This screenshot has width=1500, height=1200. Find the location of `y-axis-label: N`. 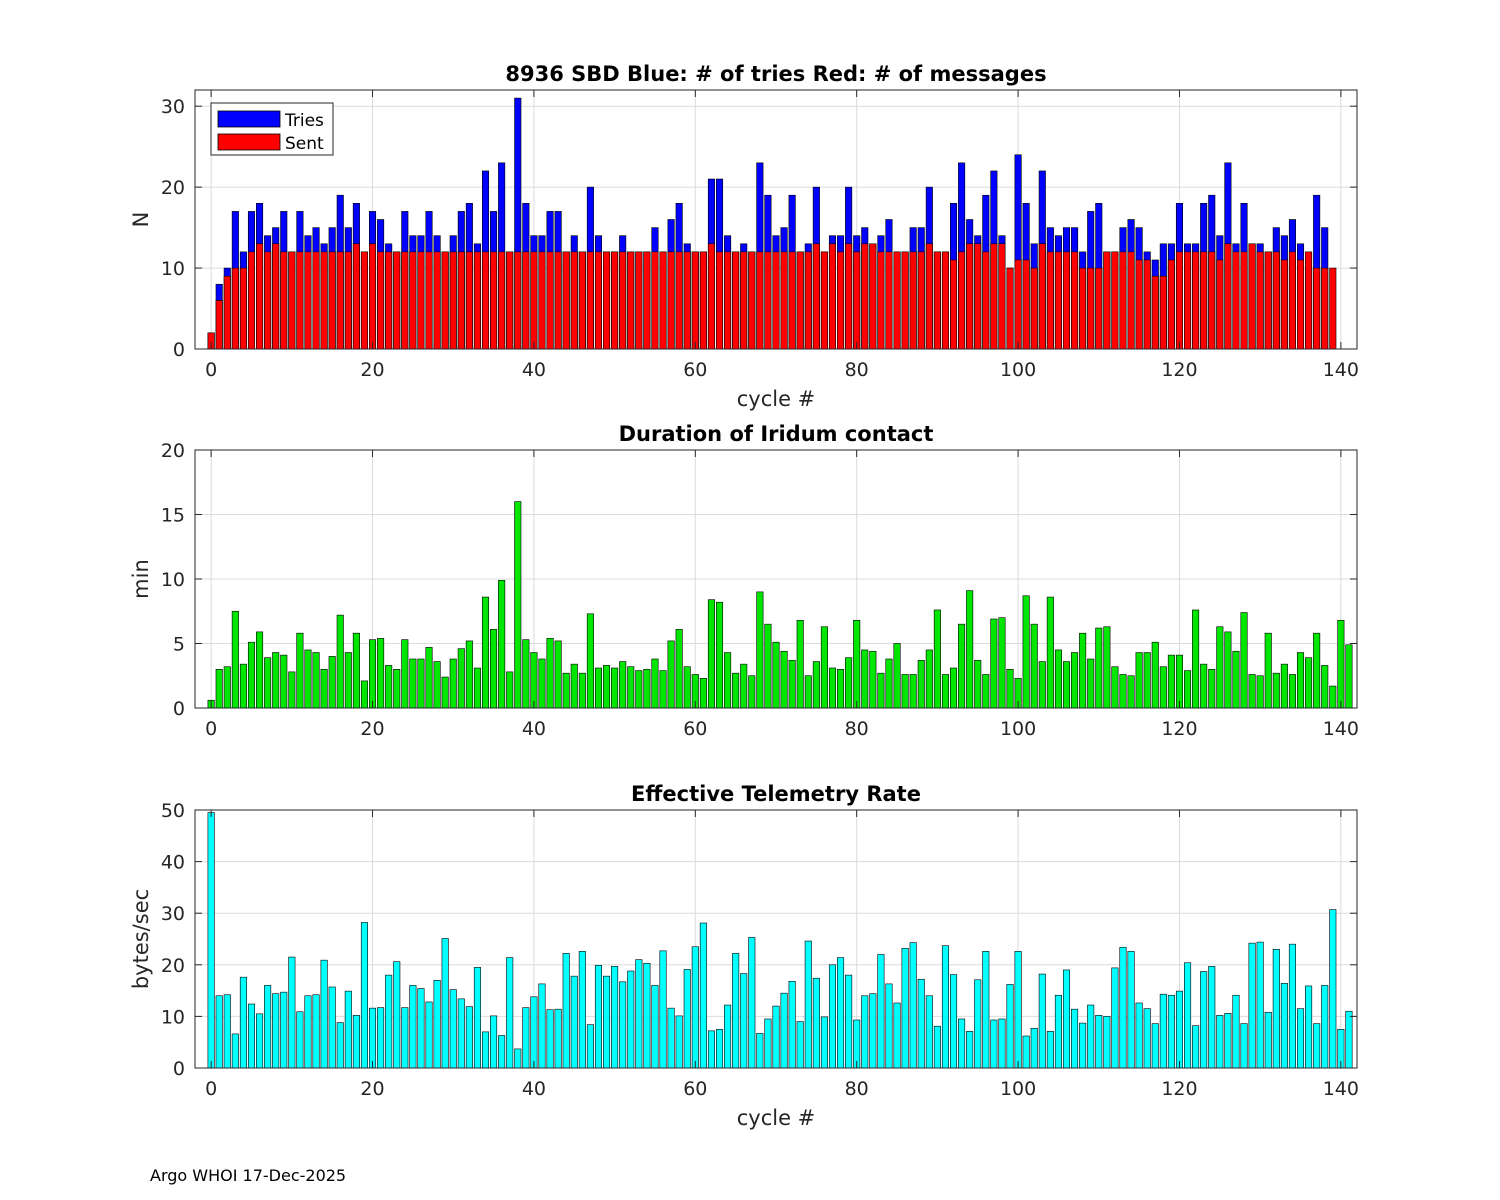

y-axis-label: N is located at coordinates (141, 220).